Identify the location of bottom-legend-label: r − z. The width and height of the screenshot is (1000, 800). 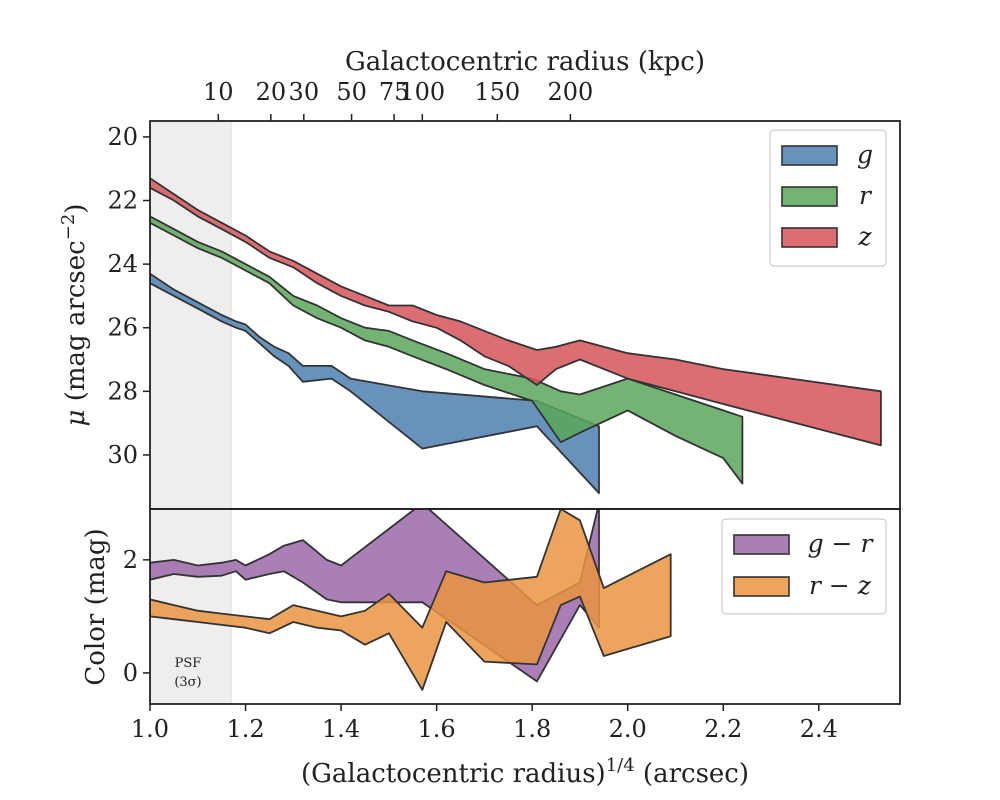
(840, 585).